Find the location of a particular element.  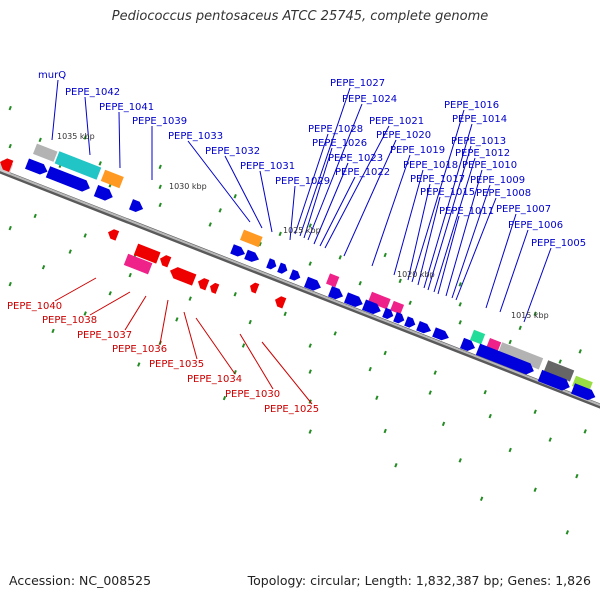

gene-label-forward: PEPE_1039 is located at coordinates (159, 121).